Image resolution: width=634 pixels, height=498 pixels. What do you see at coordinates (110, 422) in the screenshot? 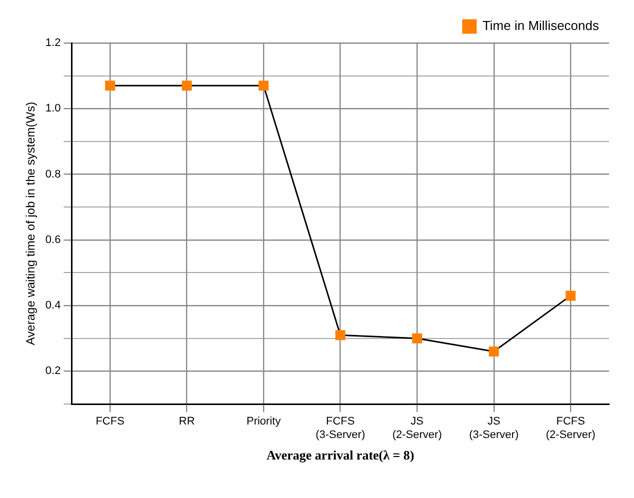
I see `x-tick-label: FCFS` at bounding box center [110, 422].